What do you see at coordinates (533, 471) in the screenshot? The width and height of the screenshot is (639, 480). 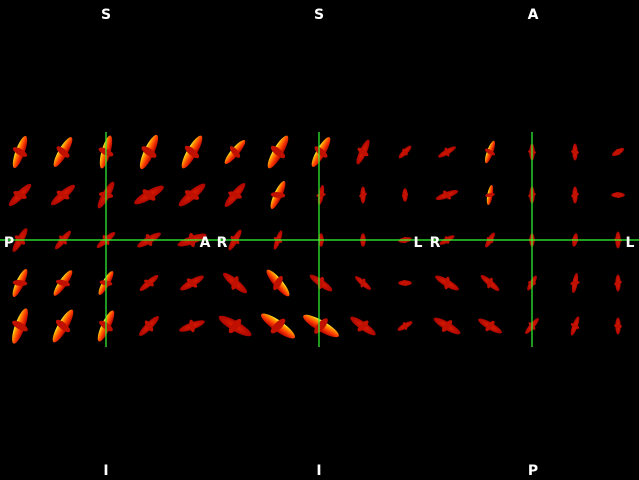 I see `axial-bottom-label: P` at bounding box center [533, 471].